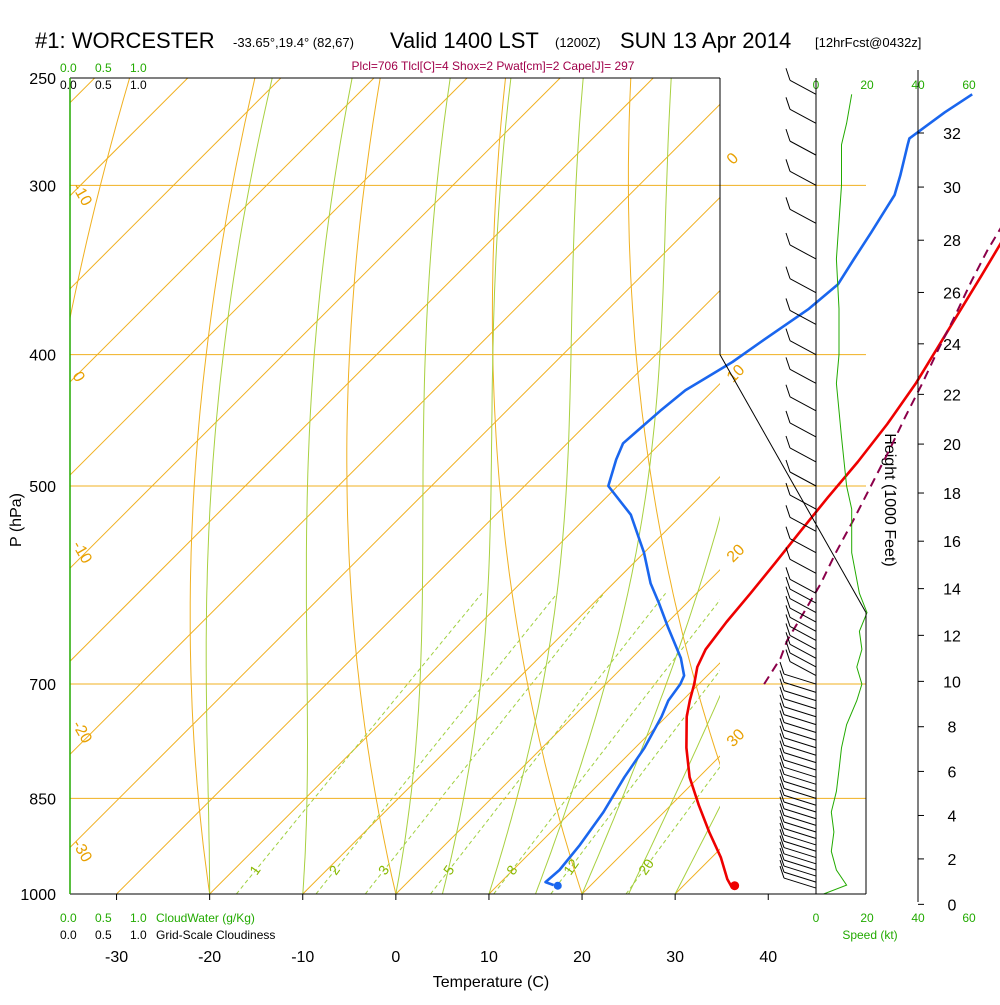 The width and height of the screenshot is (1000, 1005). Describe the element at coordinates (768, 957) in the screenshot. I see `x-tick-label-40: 40` at that location.